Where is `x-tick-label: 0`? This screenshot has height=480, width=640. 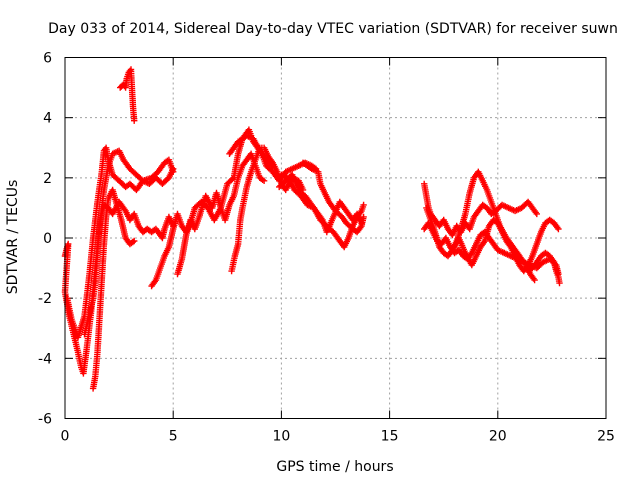
x-tick-label: 0 is located at coordinates (65, 437).